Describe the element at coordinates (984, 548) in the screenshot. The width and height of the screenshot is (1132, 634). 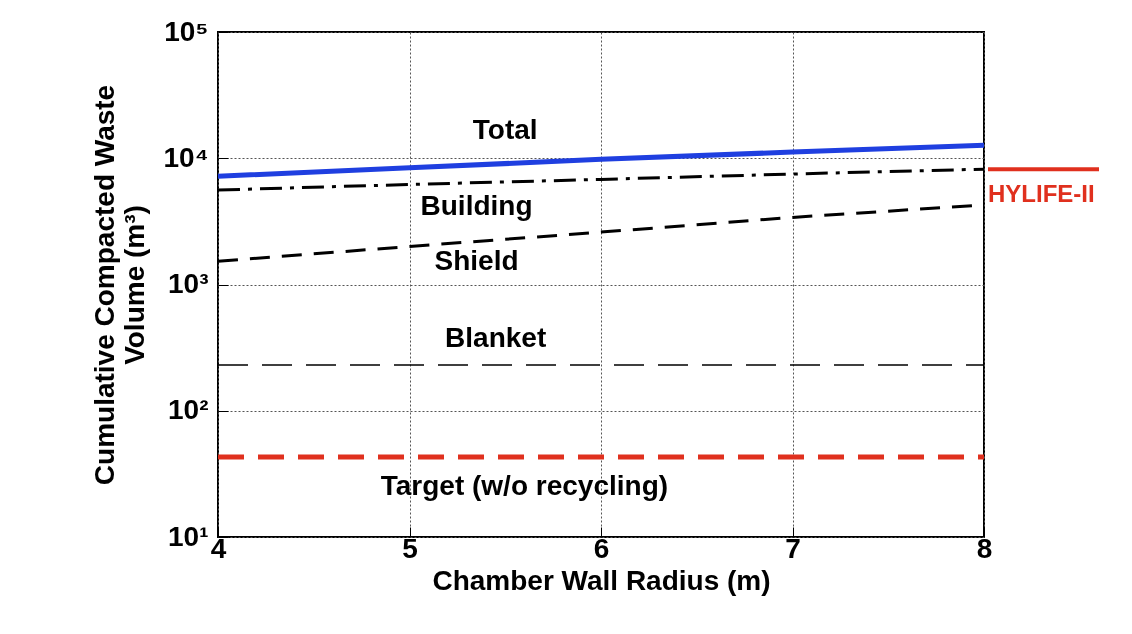
I see `x-tick-label: 8` at that location.